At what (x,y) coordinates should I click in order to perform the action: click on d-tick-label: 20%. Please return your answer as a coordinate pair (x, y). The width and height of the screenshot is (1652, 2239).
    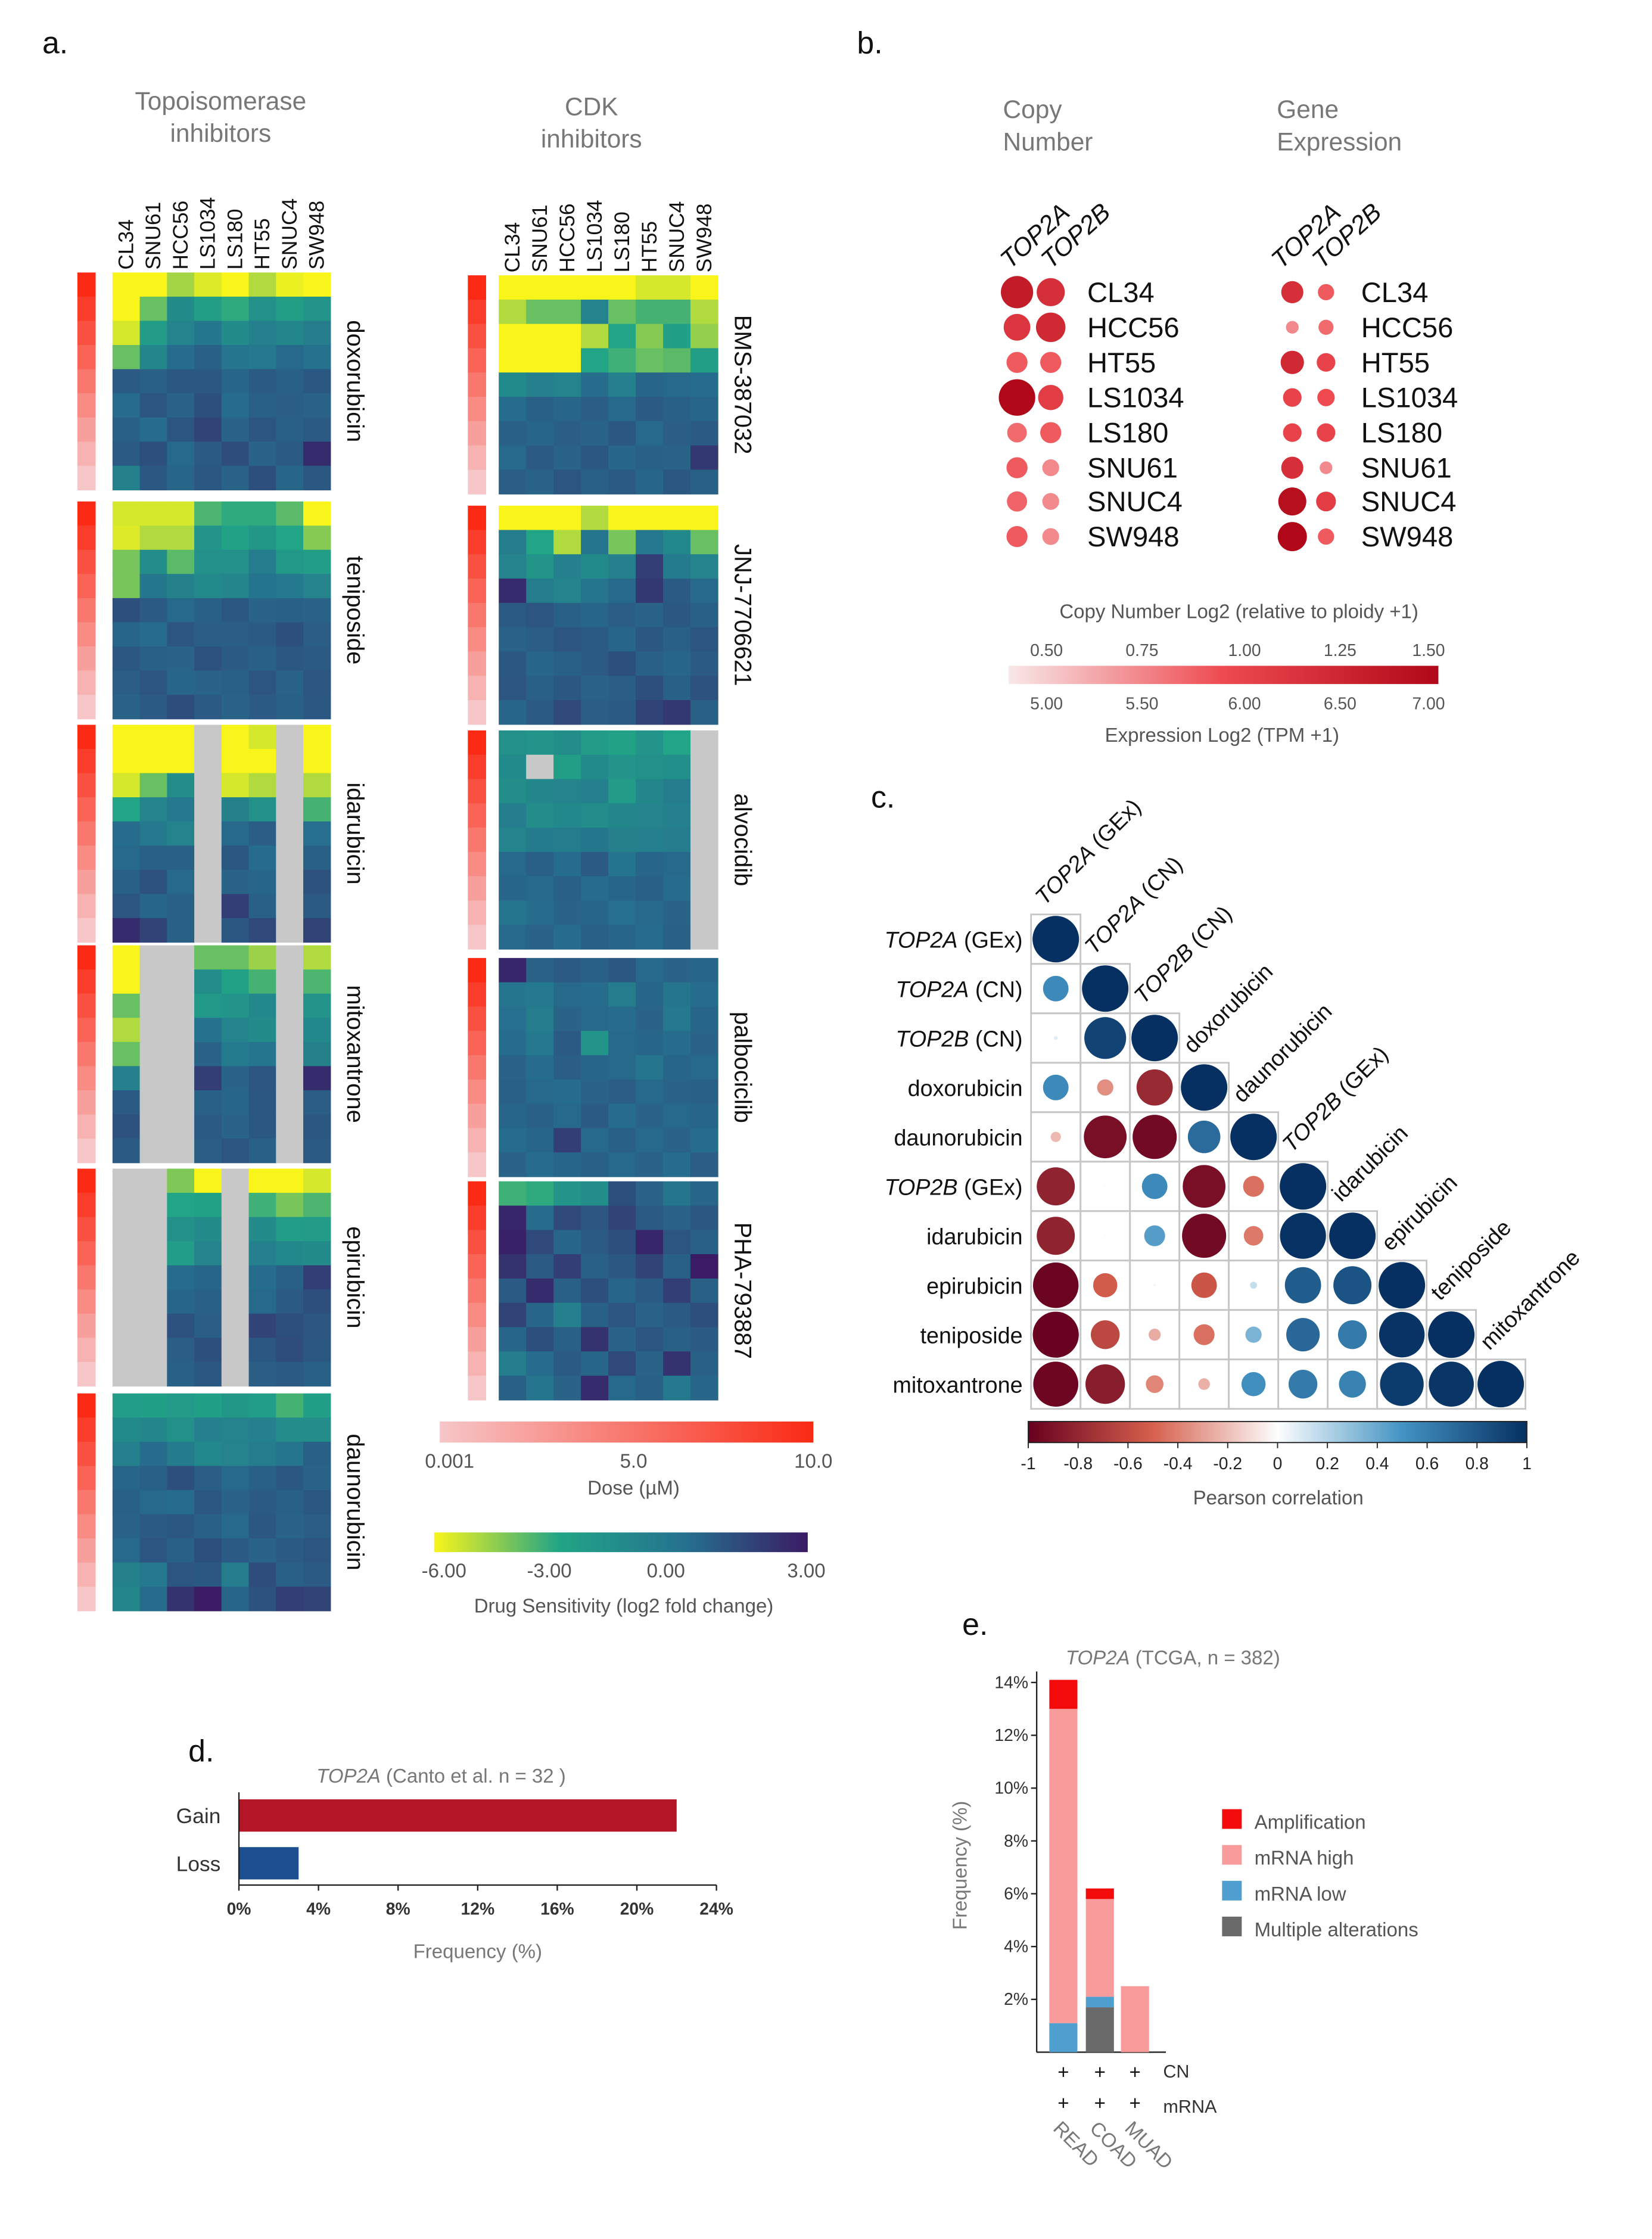
    Looking at the image, I should click on (637, 1908).